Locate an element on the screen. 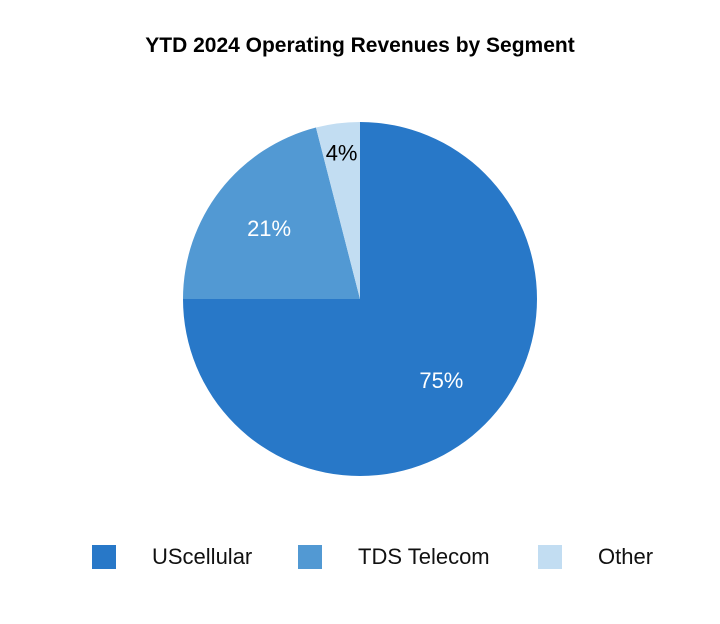  legend-swatch-other is located at coordinates (550, 557).